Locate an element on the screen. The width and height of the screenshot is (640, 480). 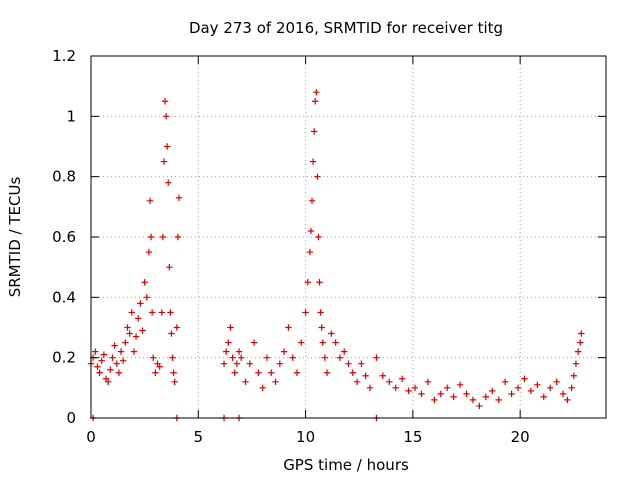
y-tick-label: 0.2 is located at coordinates (64, 358).